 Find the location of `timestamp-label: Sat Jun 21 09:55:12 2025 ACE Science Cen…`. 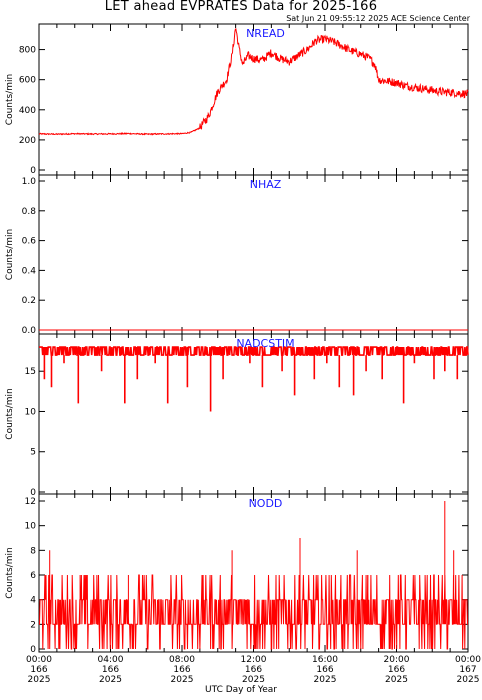

timestamp-label: Sat Jun 21 09:55:12 2025 ACE Science Cen… is located at coordinates (378, 18).